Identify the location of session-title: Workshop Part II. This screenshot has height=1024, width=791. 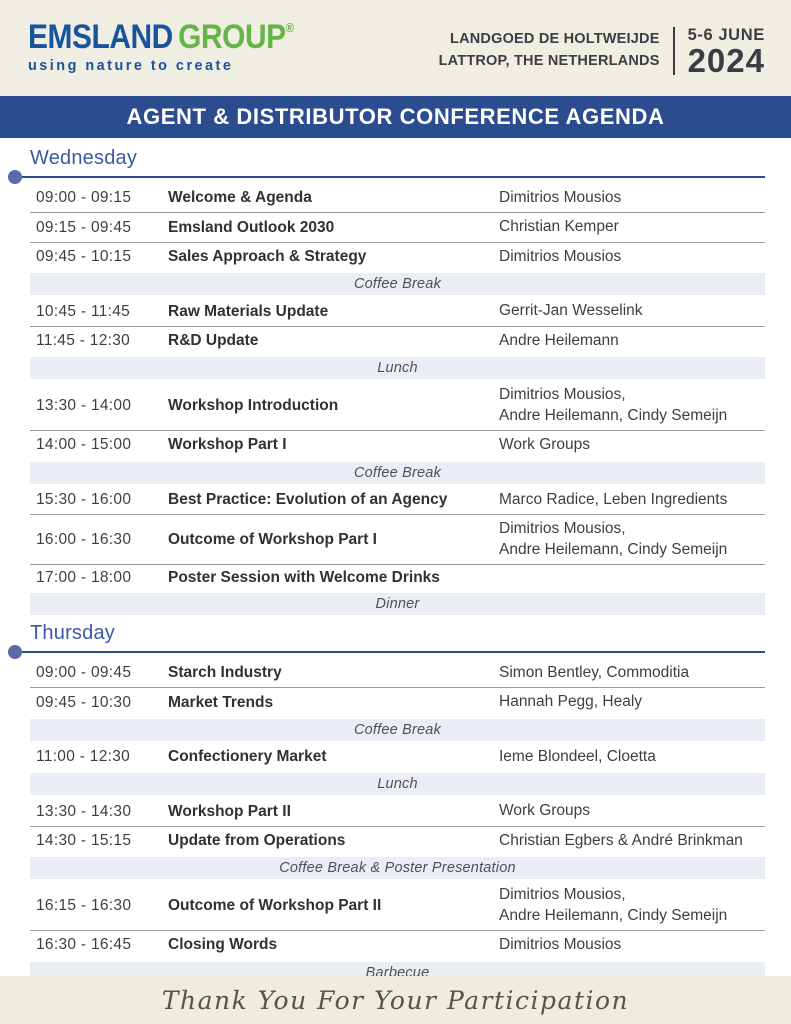
(229, 811).